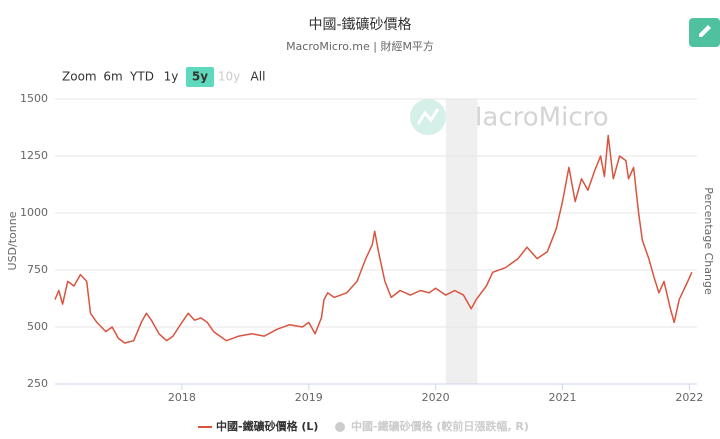 Image resolution: width=720 pixels, height=439 pixels. Describe the element at coordinates (267, 426) in the screenshot. I see `legend-label: 中國-鐵礦砂價格 (L)` at that location.